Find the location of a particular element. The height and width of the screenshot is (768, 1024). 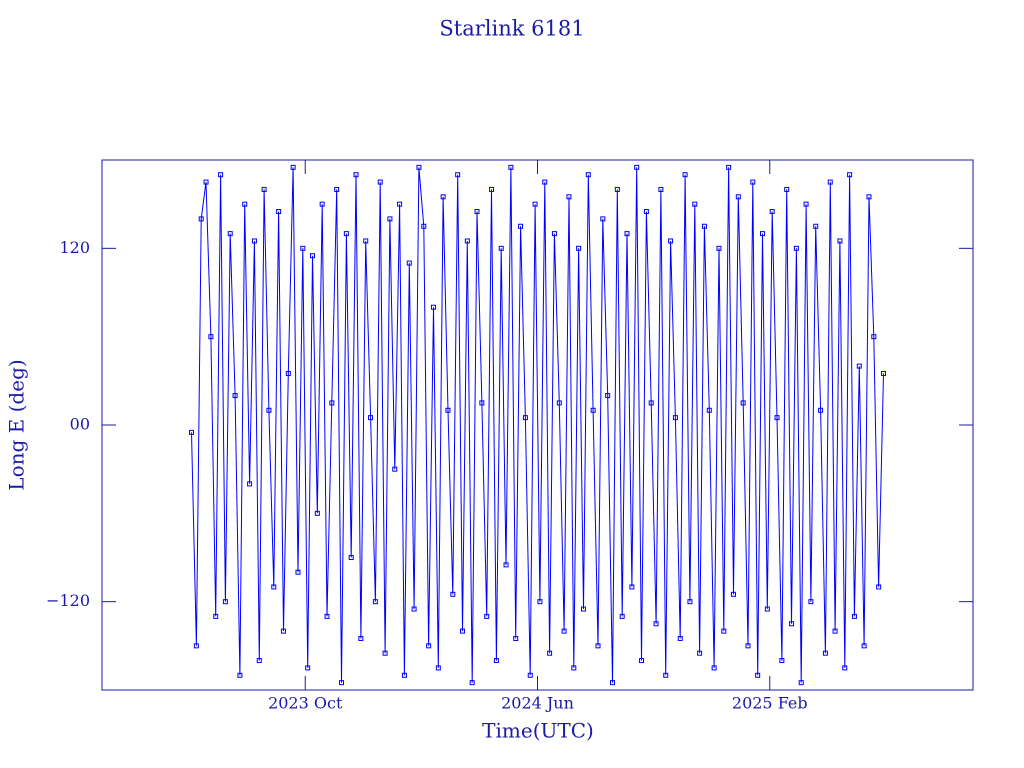

y-axis-label: Long E (deg) is located at coordinates (17, 424).